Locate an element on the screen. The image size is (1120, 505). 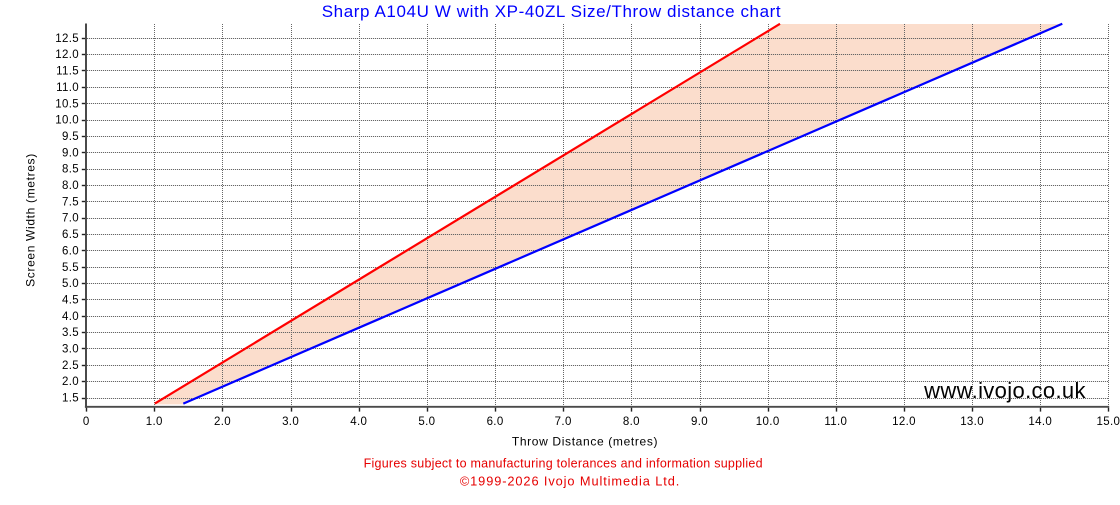
svg-text: Throw Distance (metres) is located at coordinates (585, 442).